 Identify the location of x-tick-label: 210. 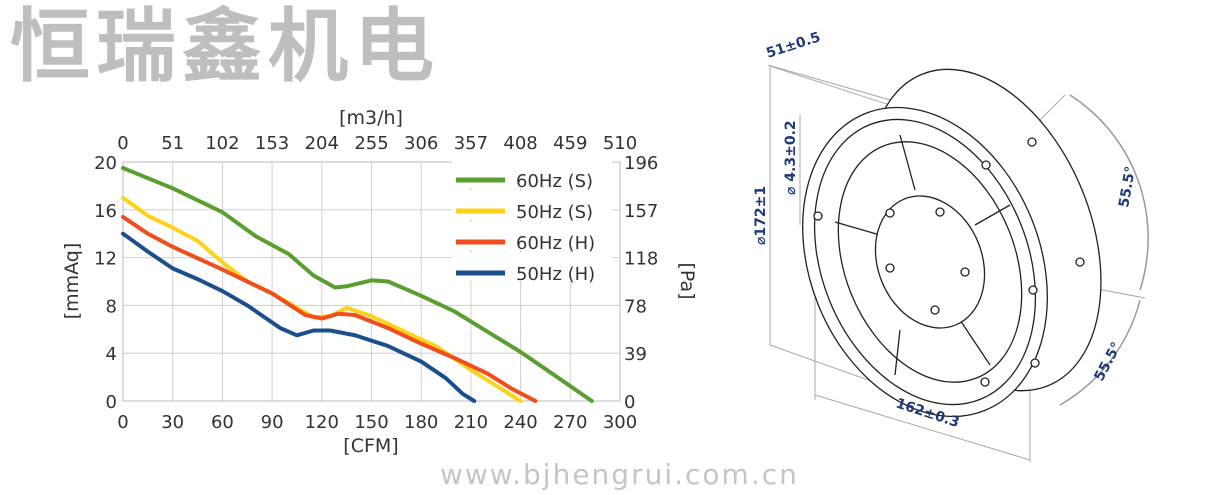
(471, 422).